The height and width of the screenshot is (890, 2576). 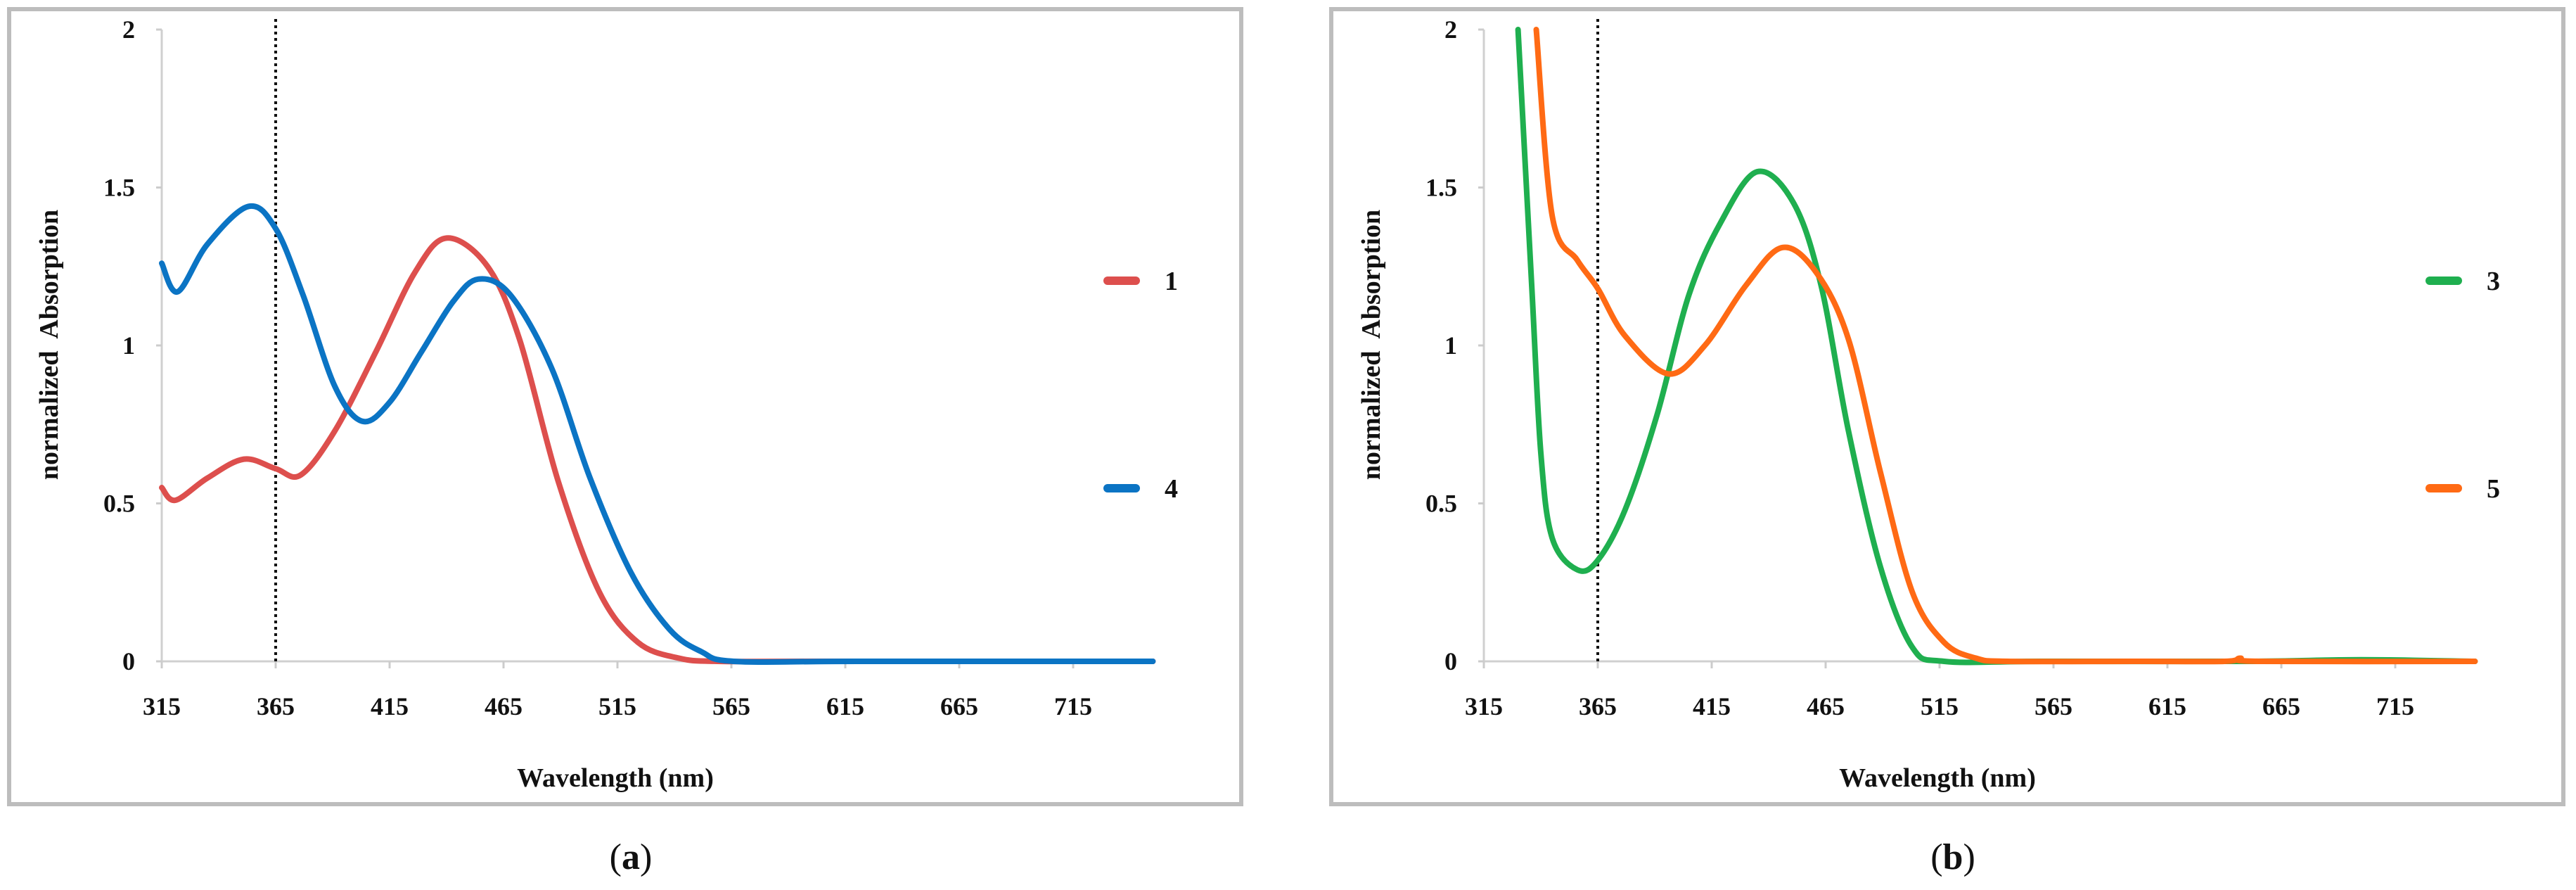 What do you see at coordinates (2493, 282) in the screenshot?
I see `legend-label-3: 3` at bounding box center [2493, 282].